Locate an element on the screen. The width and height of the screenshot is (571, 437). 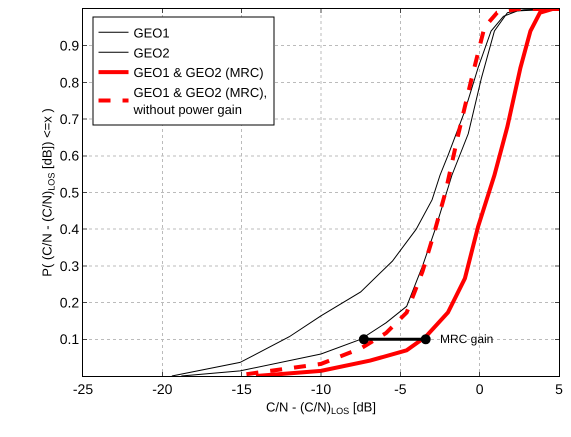
x-tick-label: -20 is located at coordinates (162, 388).